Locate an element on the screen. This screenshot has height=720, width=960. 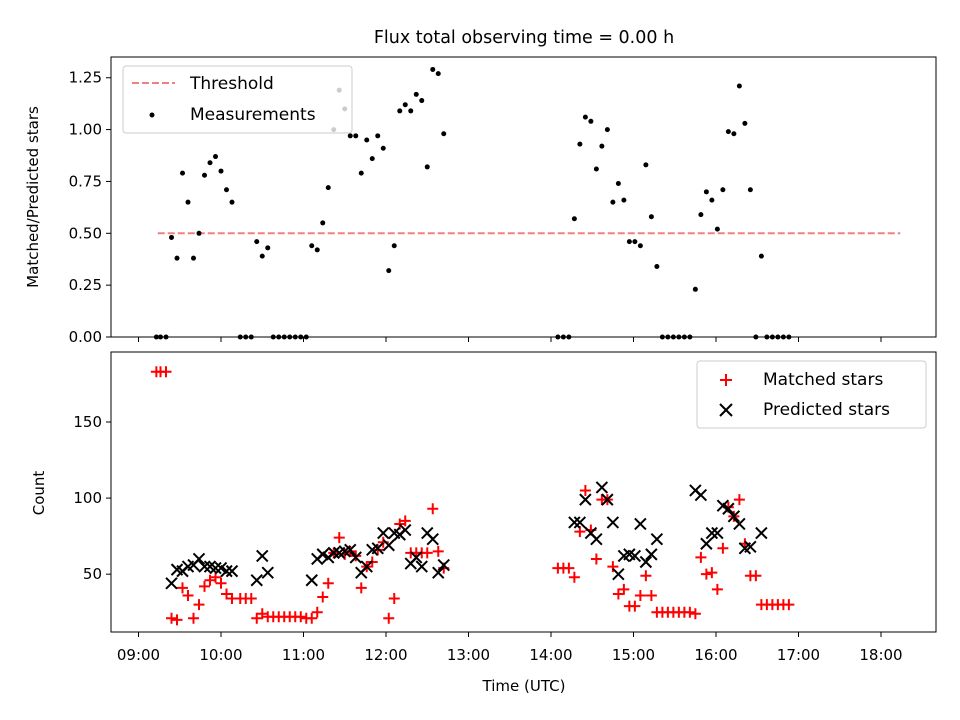
bottom-y-tick-label: 150 is located at coordinates (87, 422).